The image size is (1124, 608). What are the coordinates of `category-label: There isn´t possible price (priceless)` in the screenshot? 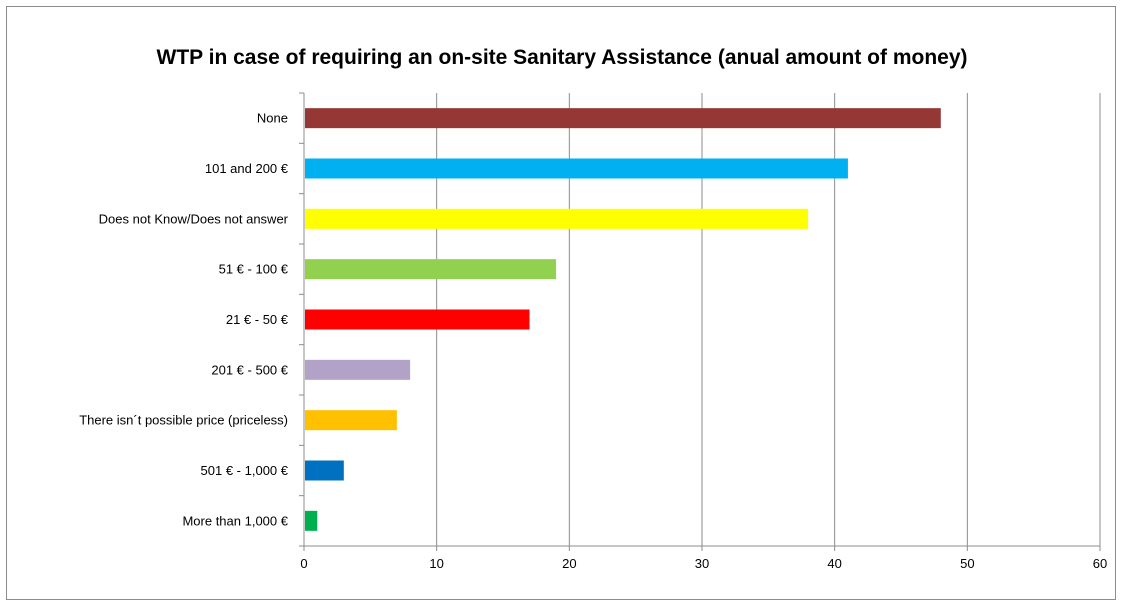 It's located at (183, 420).